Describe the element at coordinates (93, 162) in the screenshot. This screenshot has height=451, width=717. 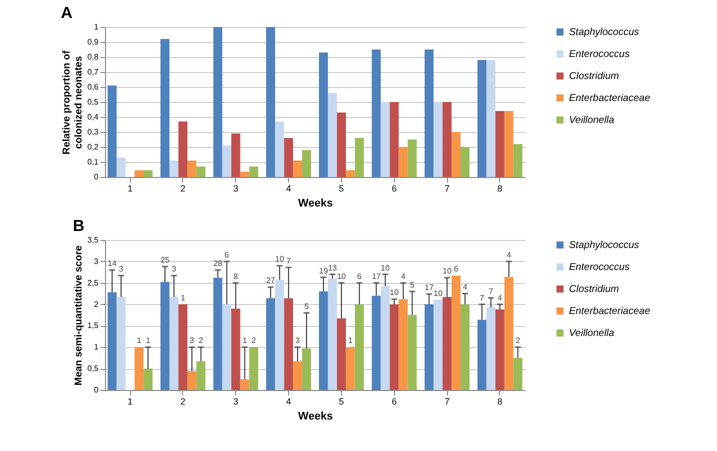
I see `y-tick-label: 0,1` at that location.